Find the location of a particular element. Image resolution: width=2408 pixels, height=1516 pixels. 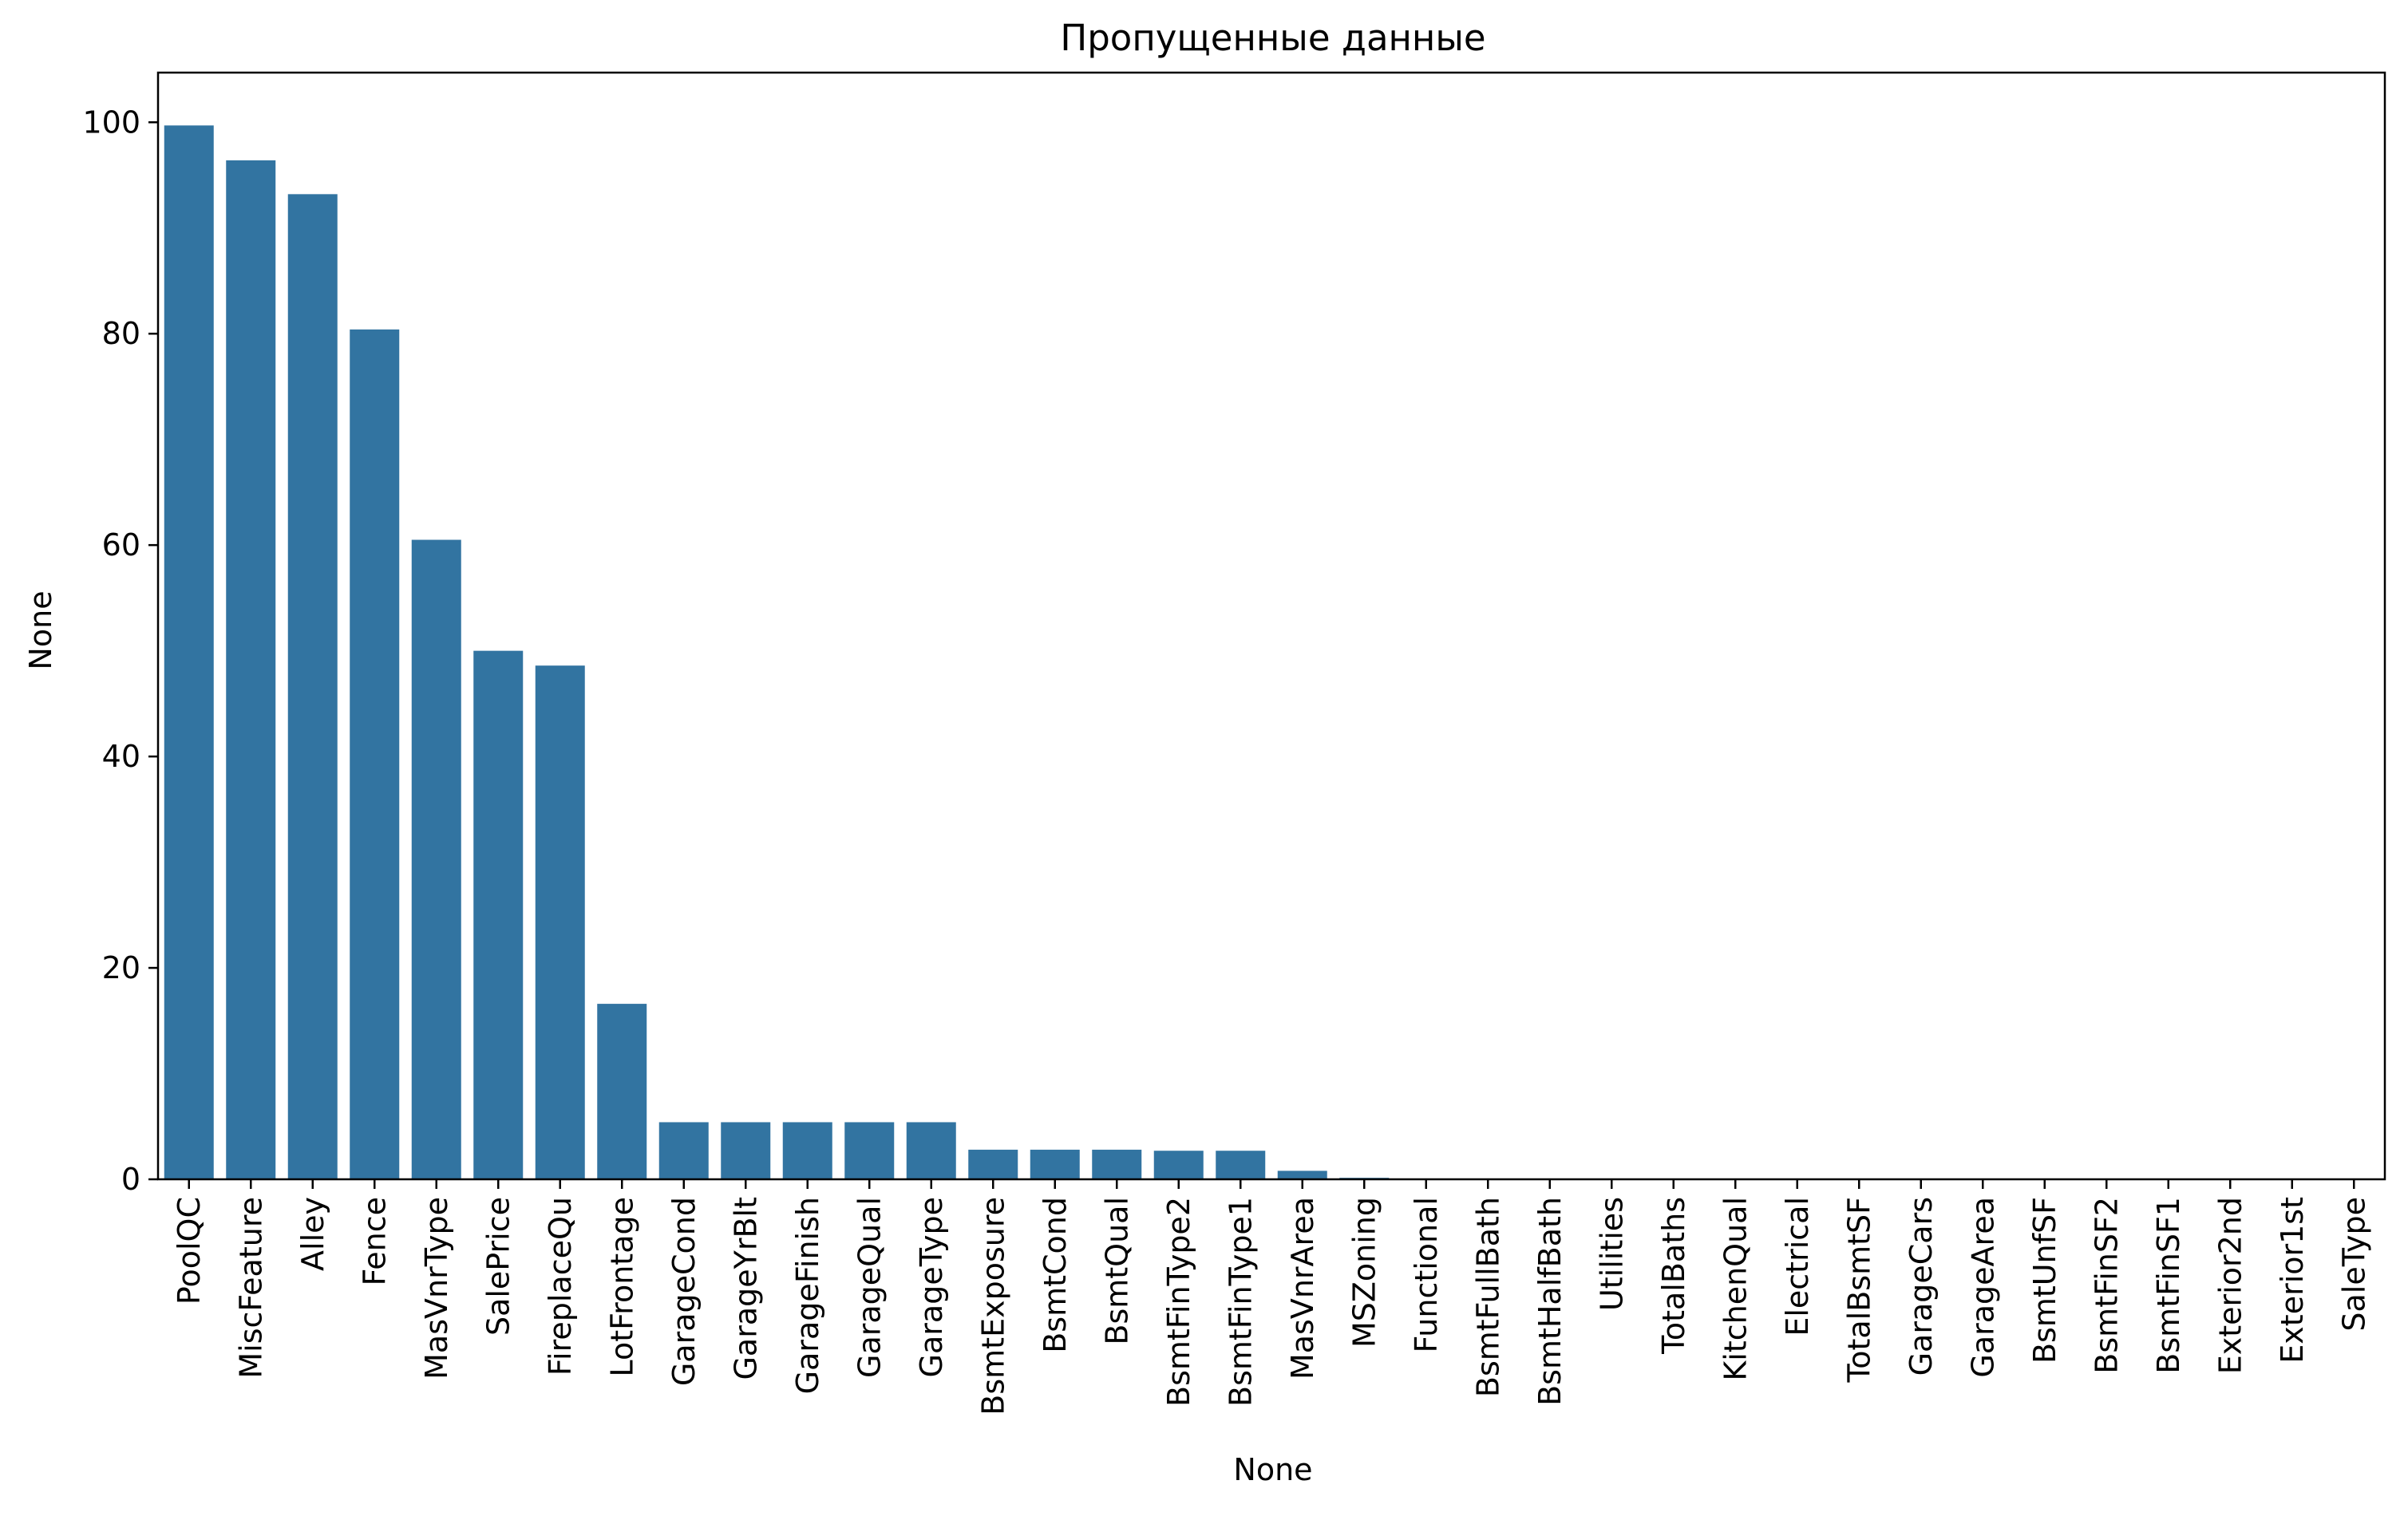

x-tick-label: PoolQC is located at coordinates (189, 1251).